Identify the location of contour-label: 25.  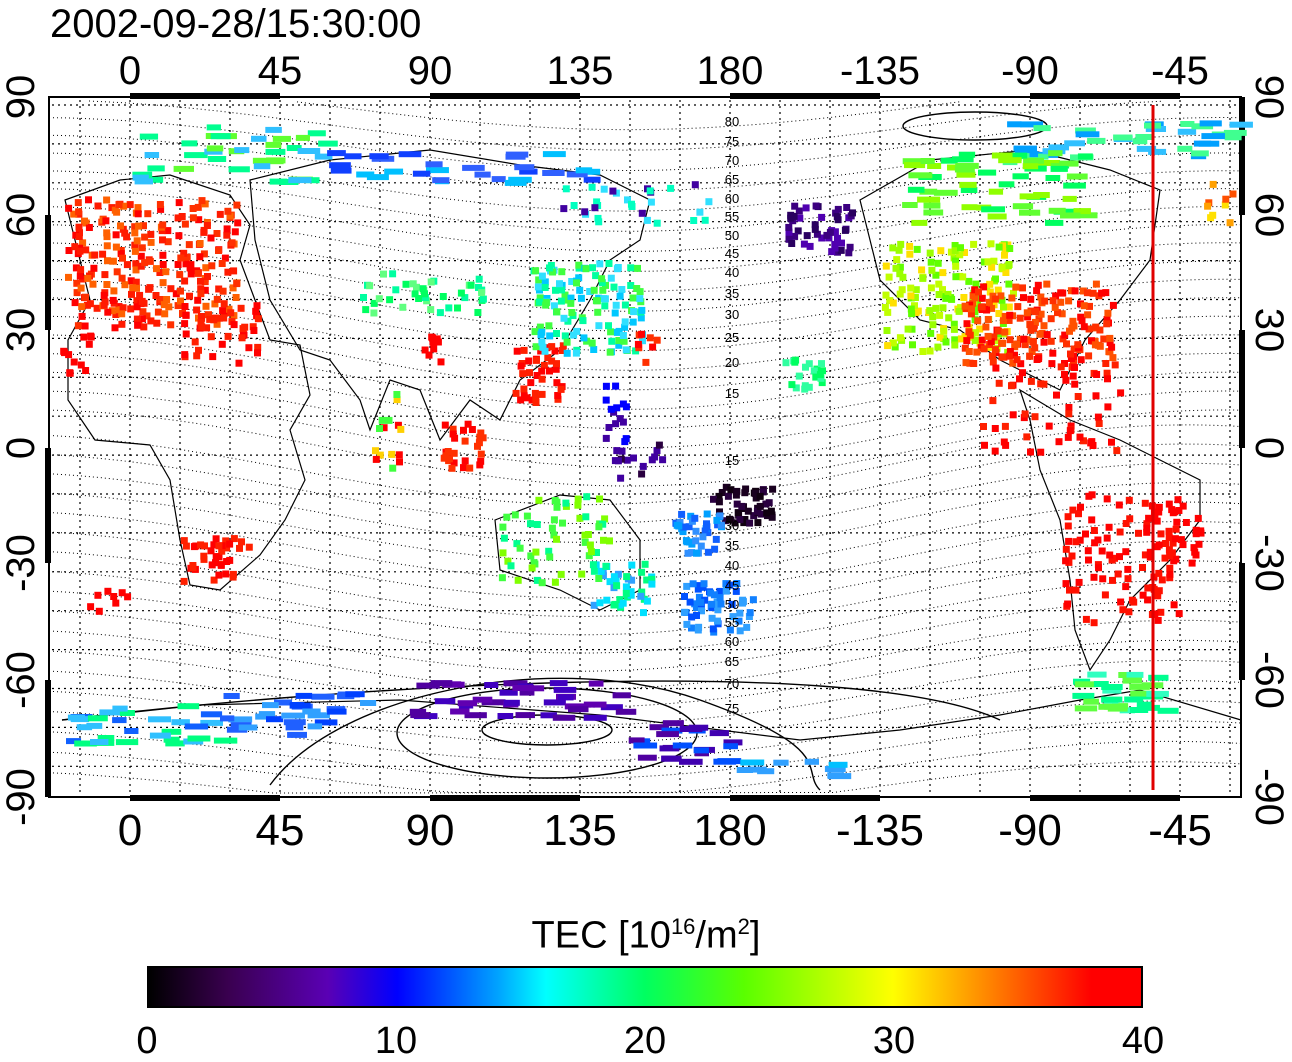
(732, 337).